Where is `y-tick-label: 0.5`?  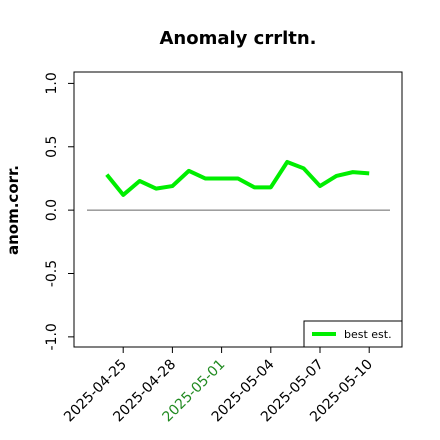
y-tick-label: 0.5 is located at coordinates (52, 147).